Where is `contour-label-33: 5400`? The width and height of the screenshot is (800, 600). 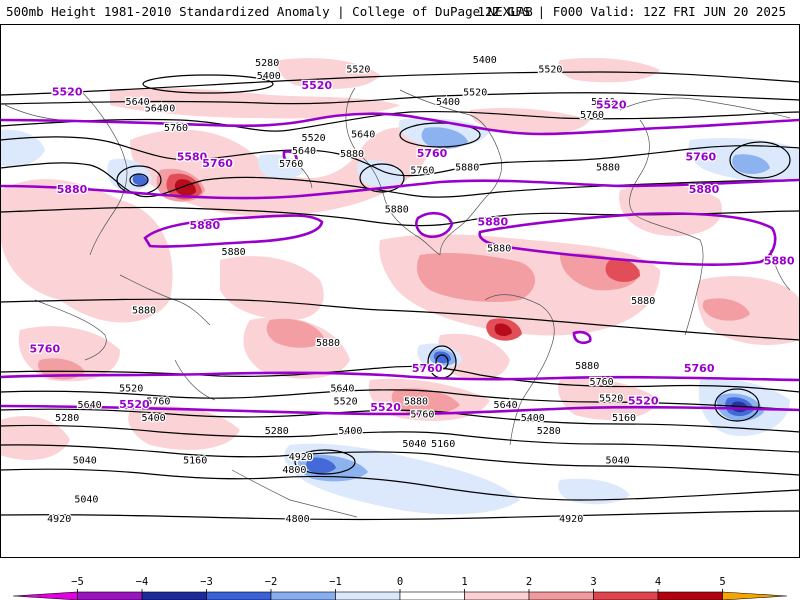
contour-label-33: 5400 is located at coordinates (154, 418).